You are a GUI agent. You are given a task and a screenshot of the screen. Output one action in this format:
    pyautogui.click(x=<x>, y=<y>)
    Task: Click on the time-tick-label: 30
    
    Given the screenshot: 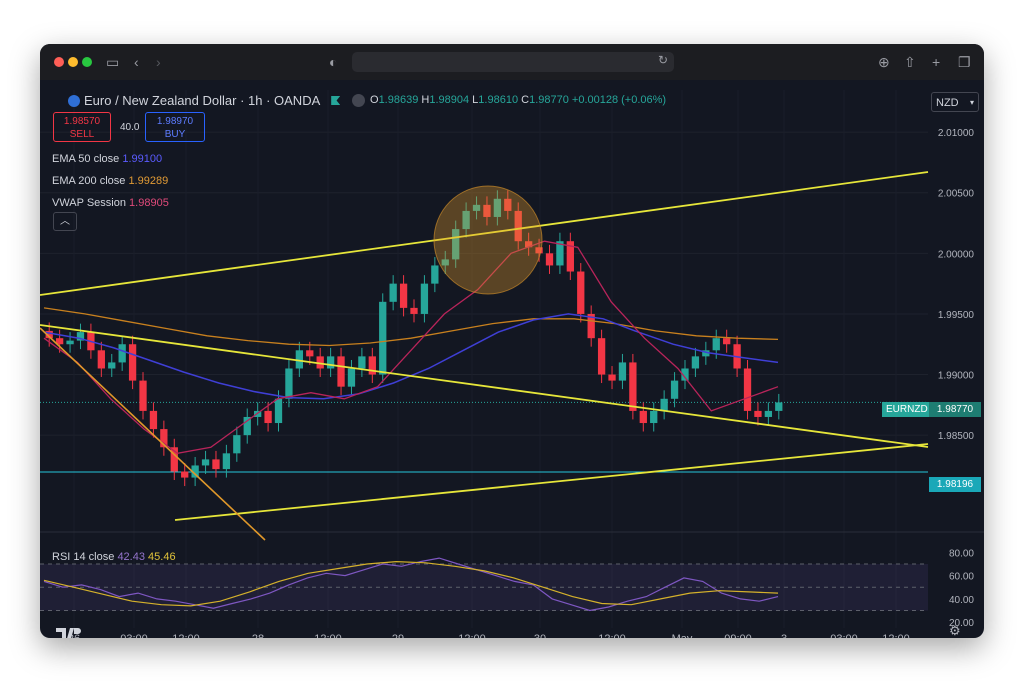 What is the action you would take?
    pyautogui.click(x=540, y=635)
    